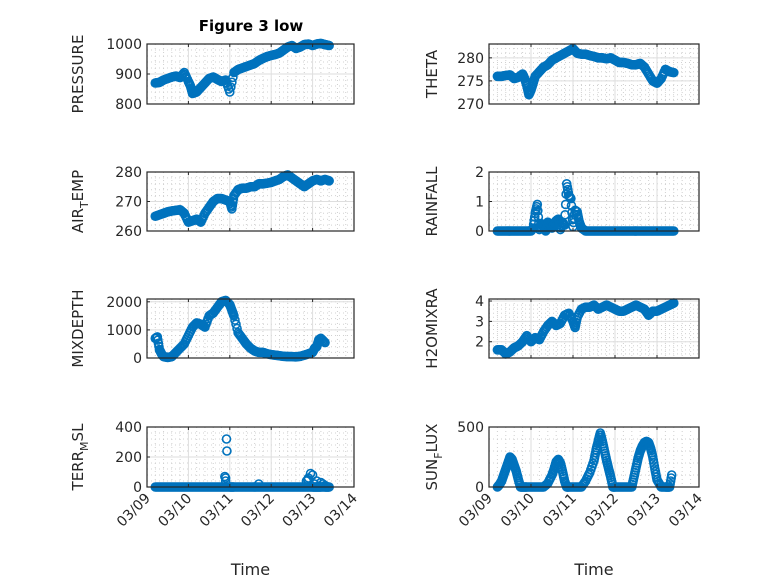  I want to click on axes-theta: 270 275 280 THETA, so click(561, 78).